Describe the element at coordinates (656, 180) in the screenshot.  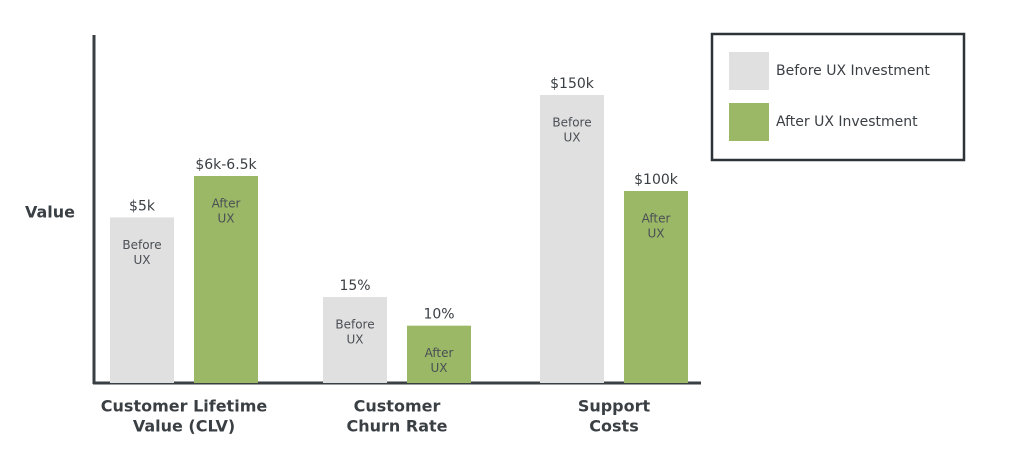
I see `value-label: $100k` at that location.